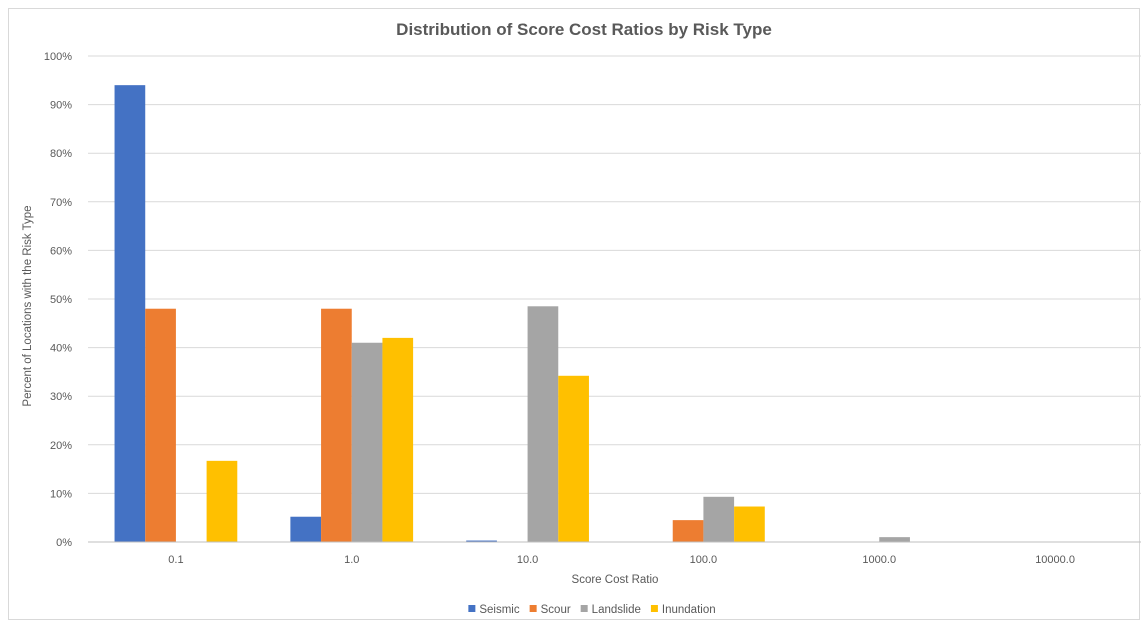  What do you see at coordinates (222, 501) in the screenshot?
I see `bar-inundation-0.1` at bounding box center [222, 501].